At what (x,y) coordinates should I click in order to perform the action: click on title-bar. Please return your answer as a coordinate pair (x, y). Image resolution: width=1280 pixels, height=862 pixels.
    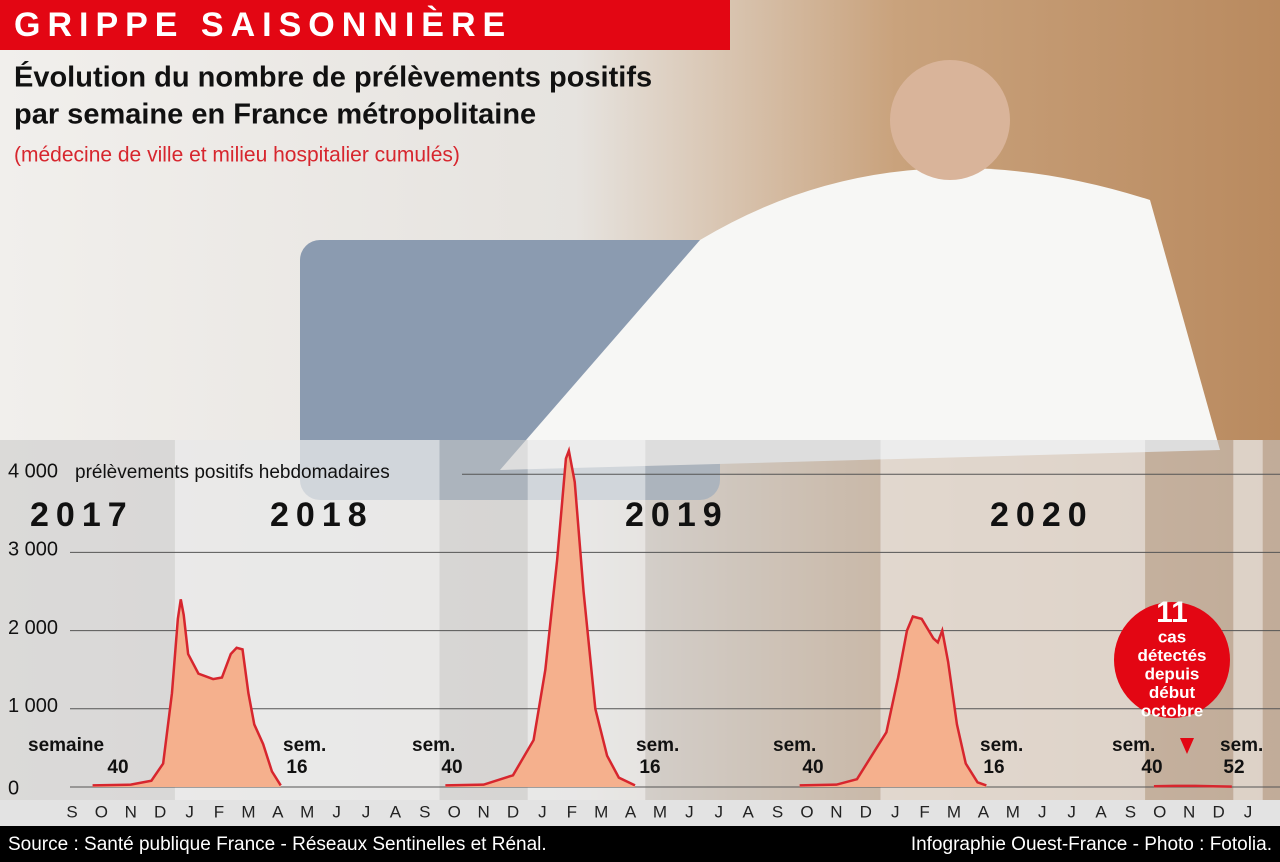
    Looking at the image, I should click on (365, 25).